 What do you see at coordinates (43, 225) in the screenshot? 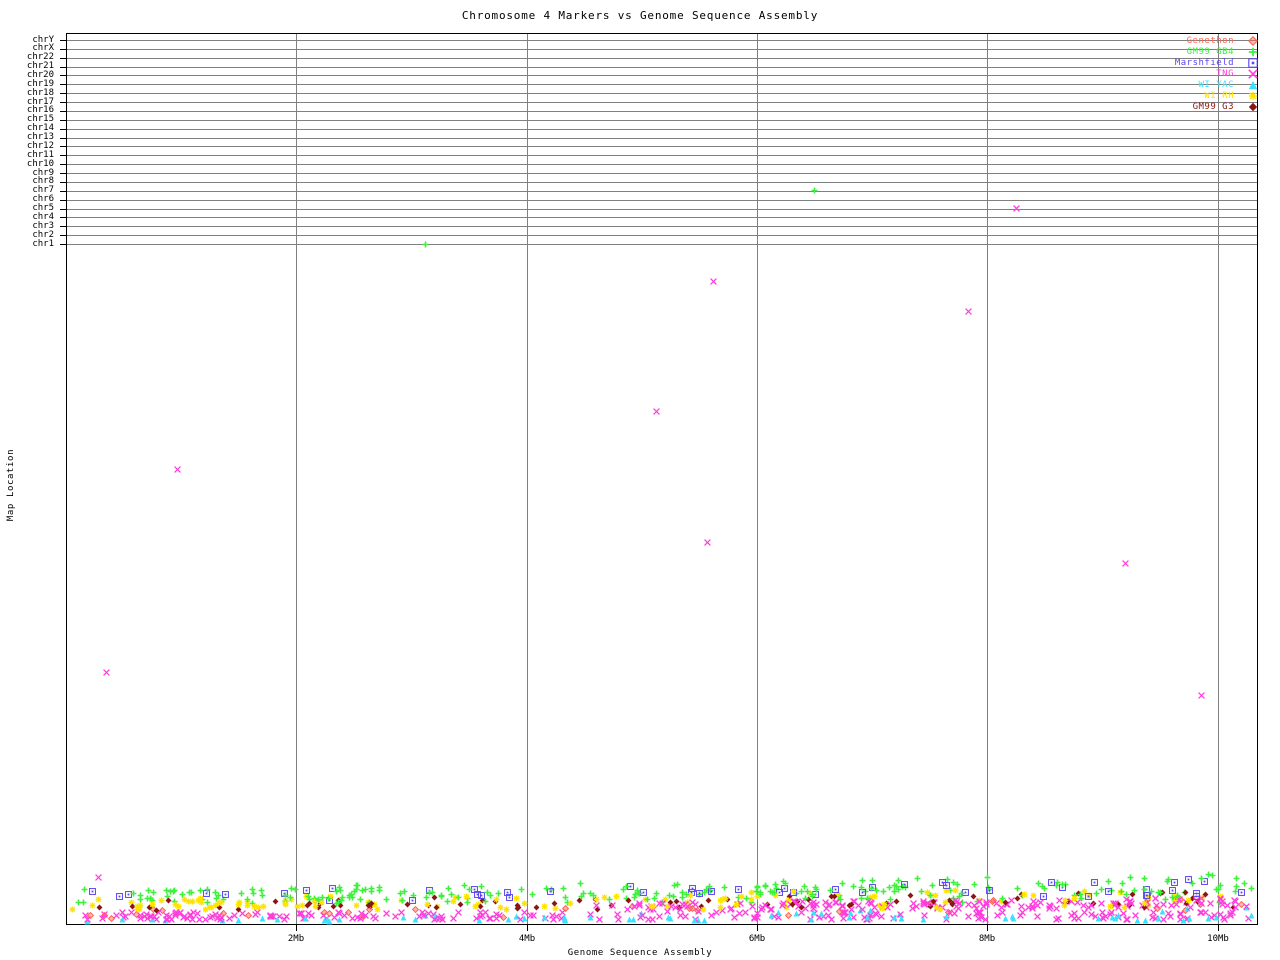
I see `y-tick-chr3: chr3` at bounding box center [43, 225].